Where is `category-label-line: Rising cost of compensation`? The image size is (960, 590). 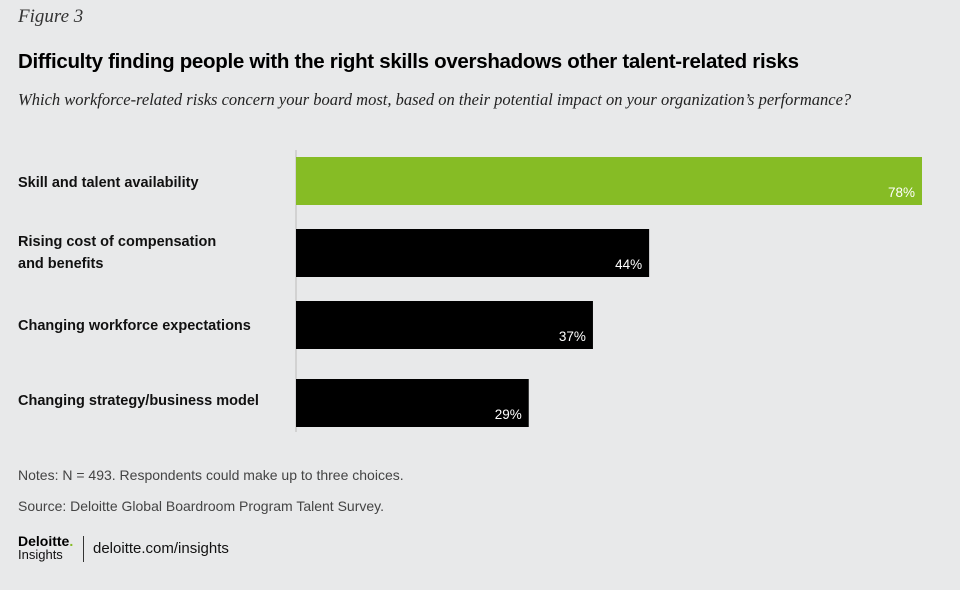
category-label-line: Rising cost of compensation is located at coordinates (117, 242).